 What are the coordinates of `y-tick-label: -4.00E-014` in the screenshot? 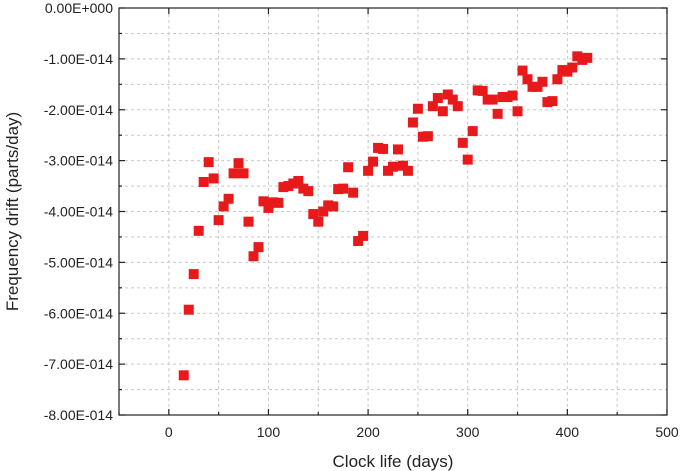 It's located at (78, 212).